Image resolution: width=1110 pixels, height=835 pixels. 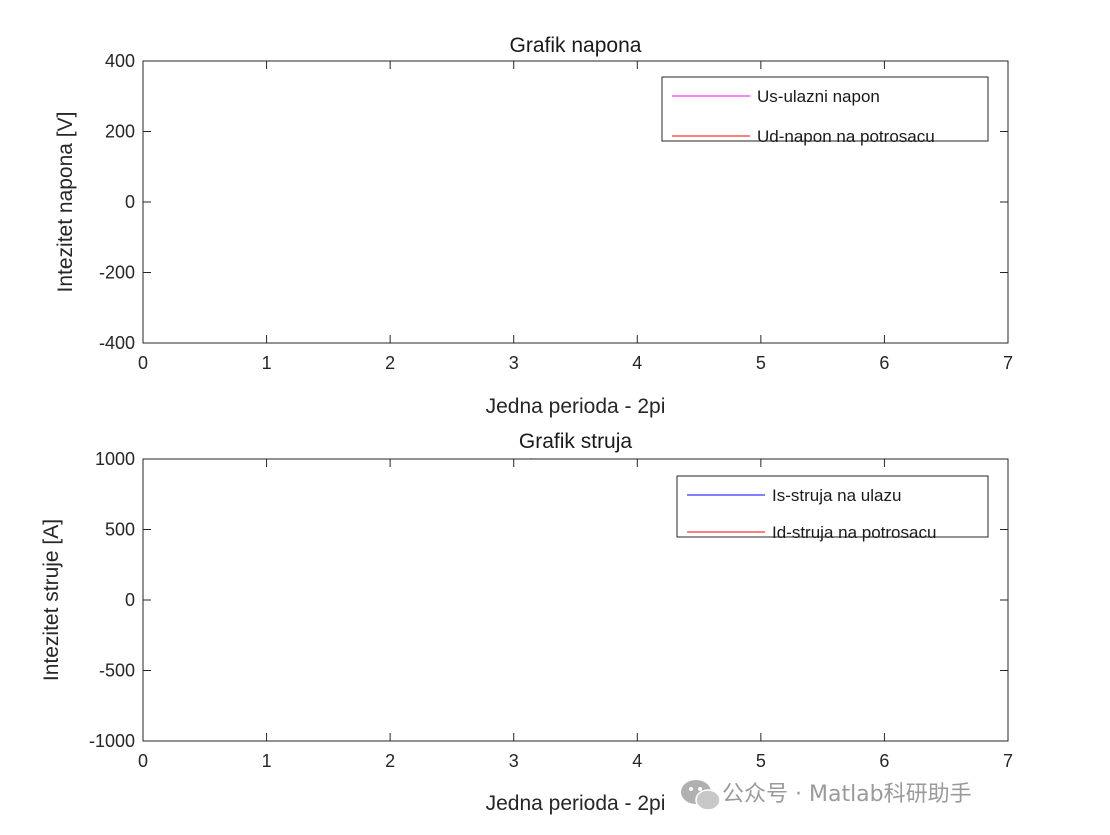 I want to click on y-axis-label: Intezitet struje [A], so click(x=51, y=600).